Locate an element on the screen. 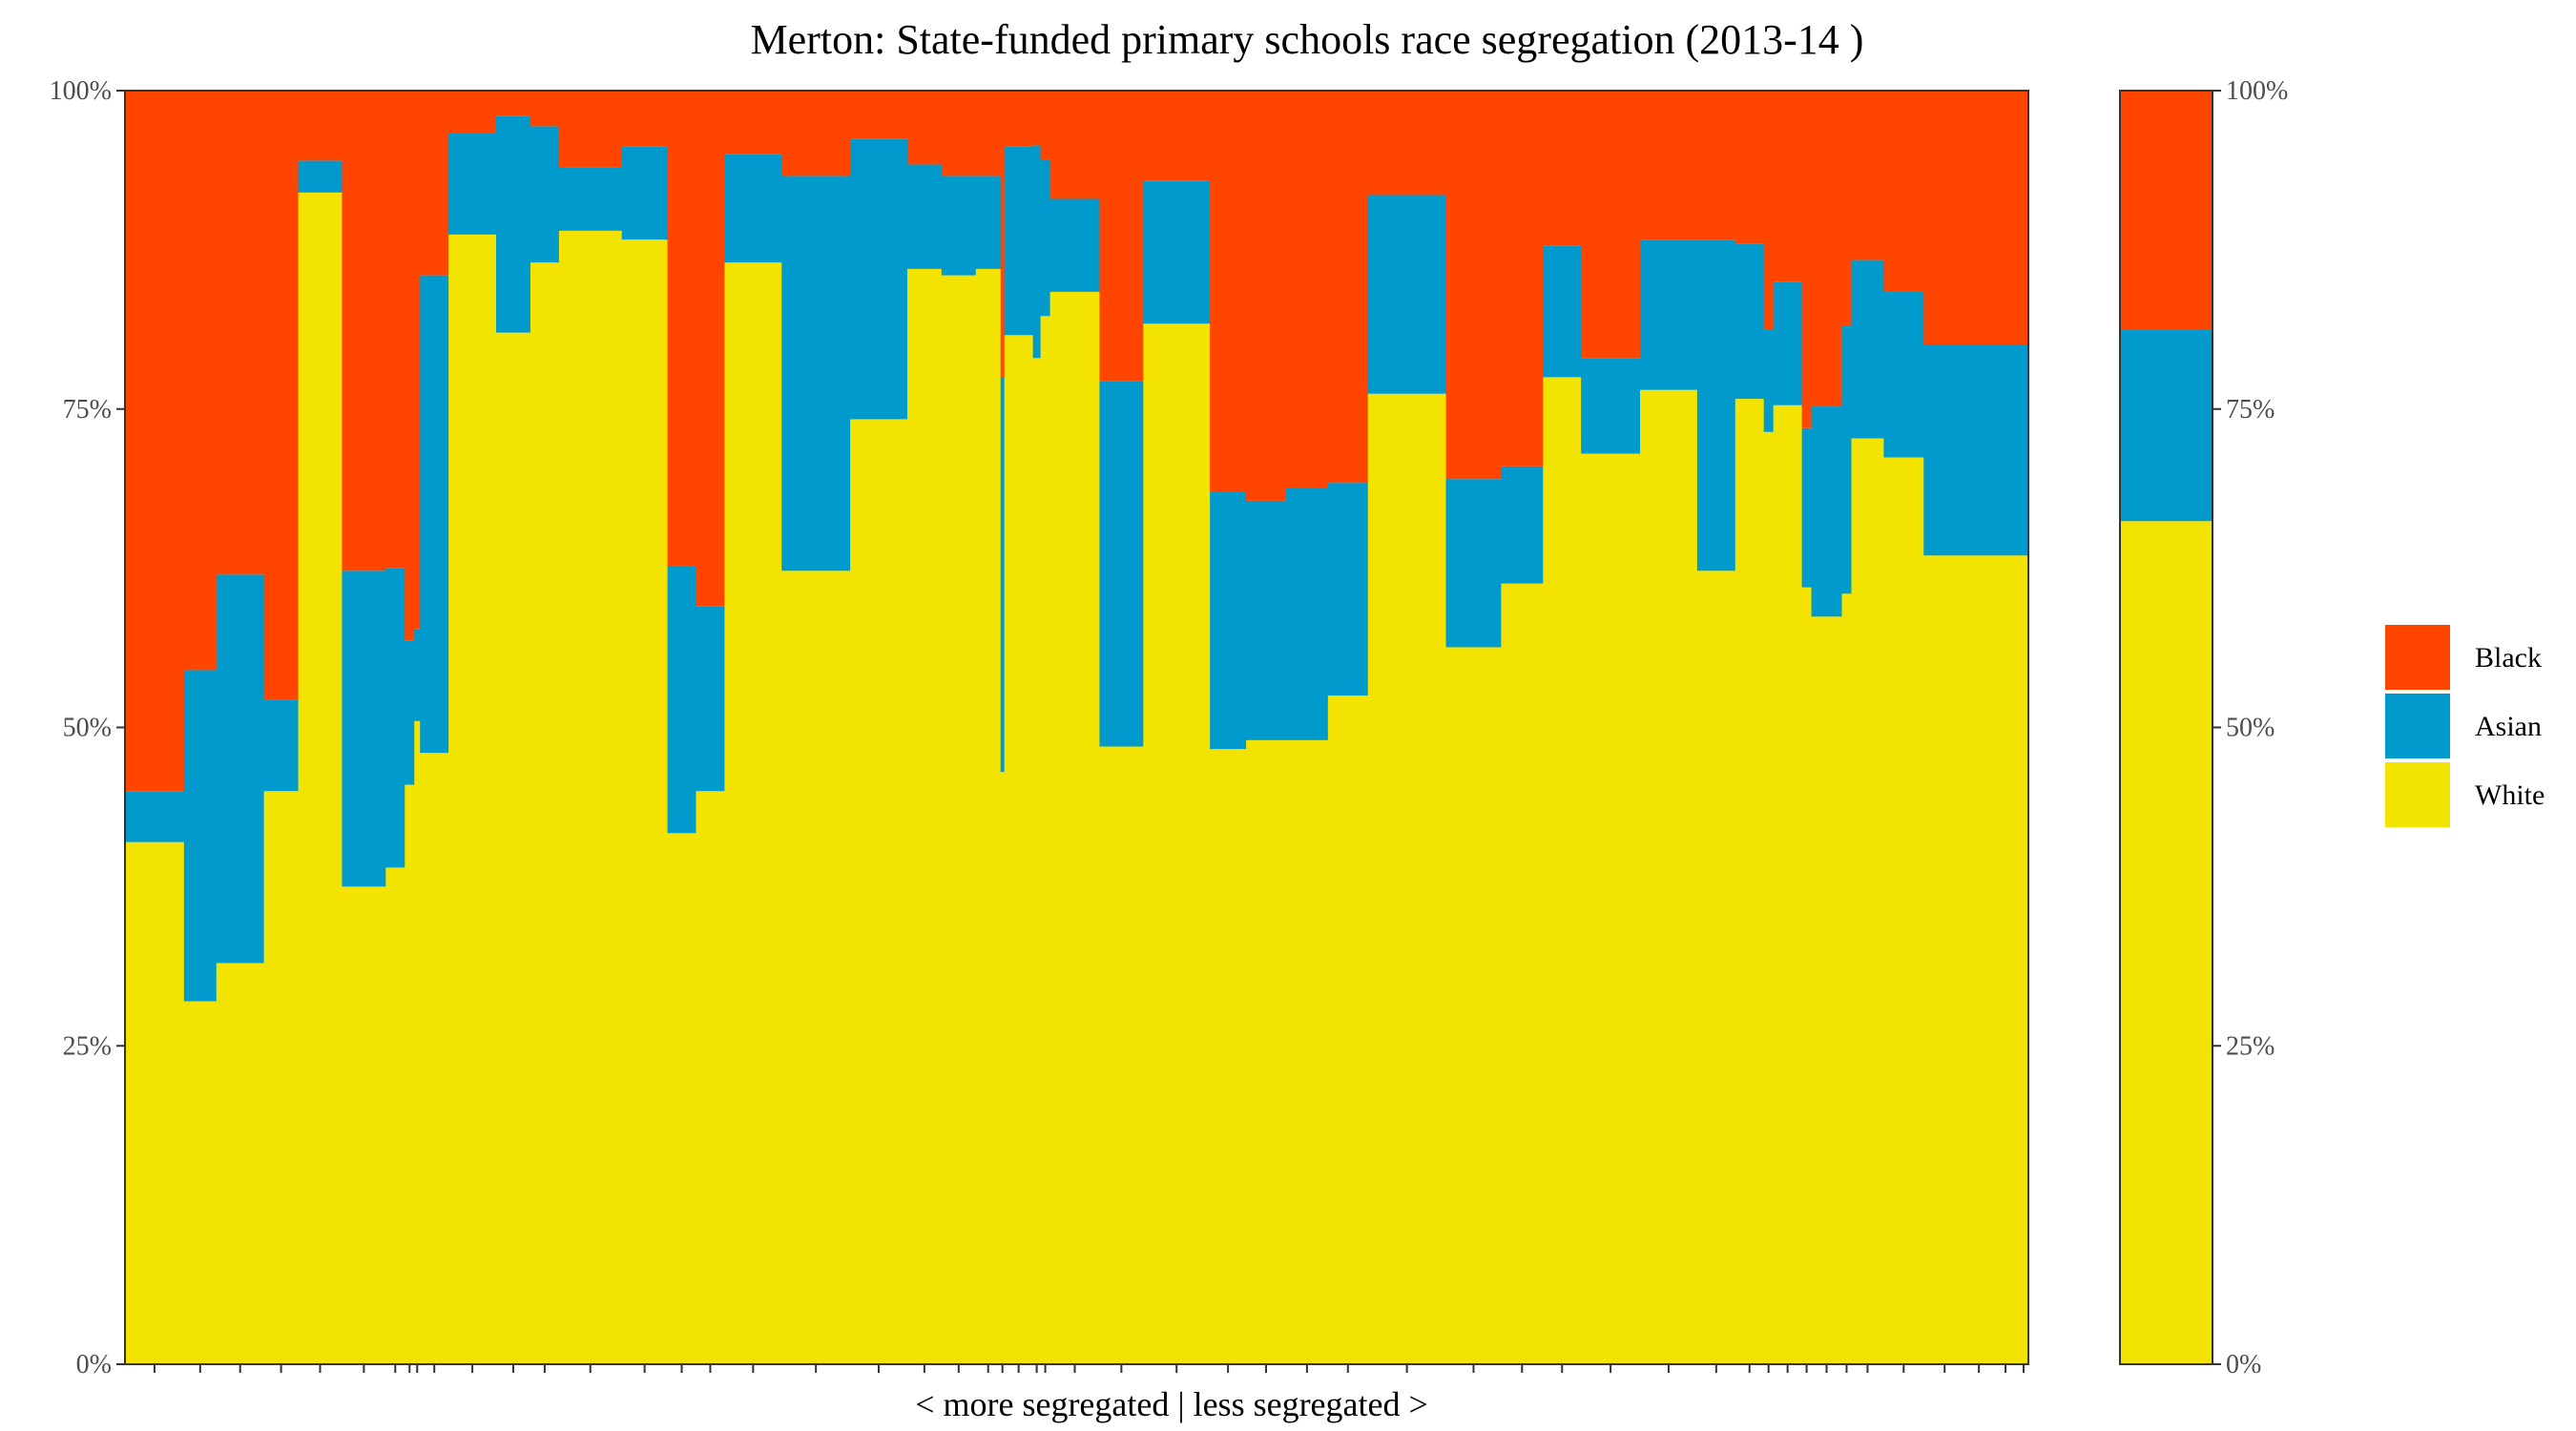 The width and height of the screenshot is (2576, 1431). school-19-white-segment is located at coordinates (816, 967).